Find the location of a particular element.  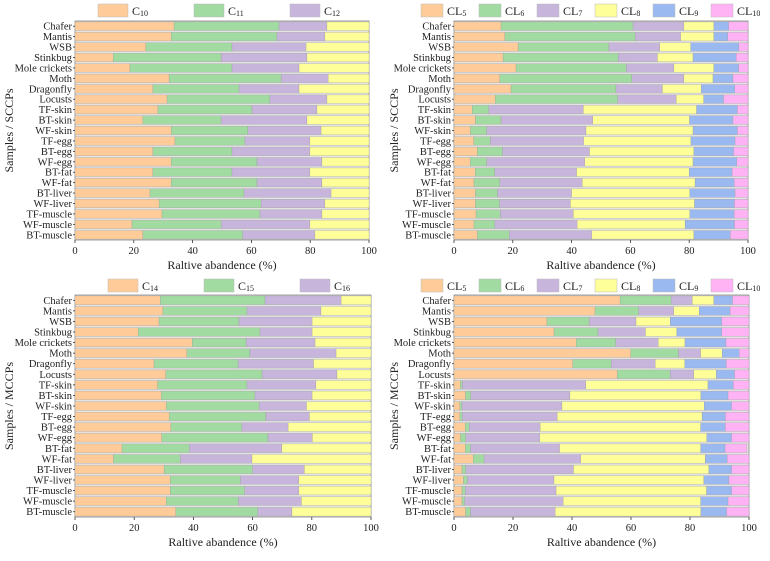

y-tick-label: BT-skin is located at coordinates (435, 121).